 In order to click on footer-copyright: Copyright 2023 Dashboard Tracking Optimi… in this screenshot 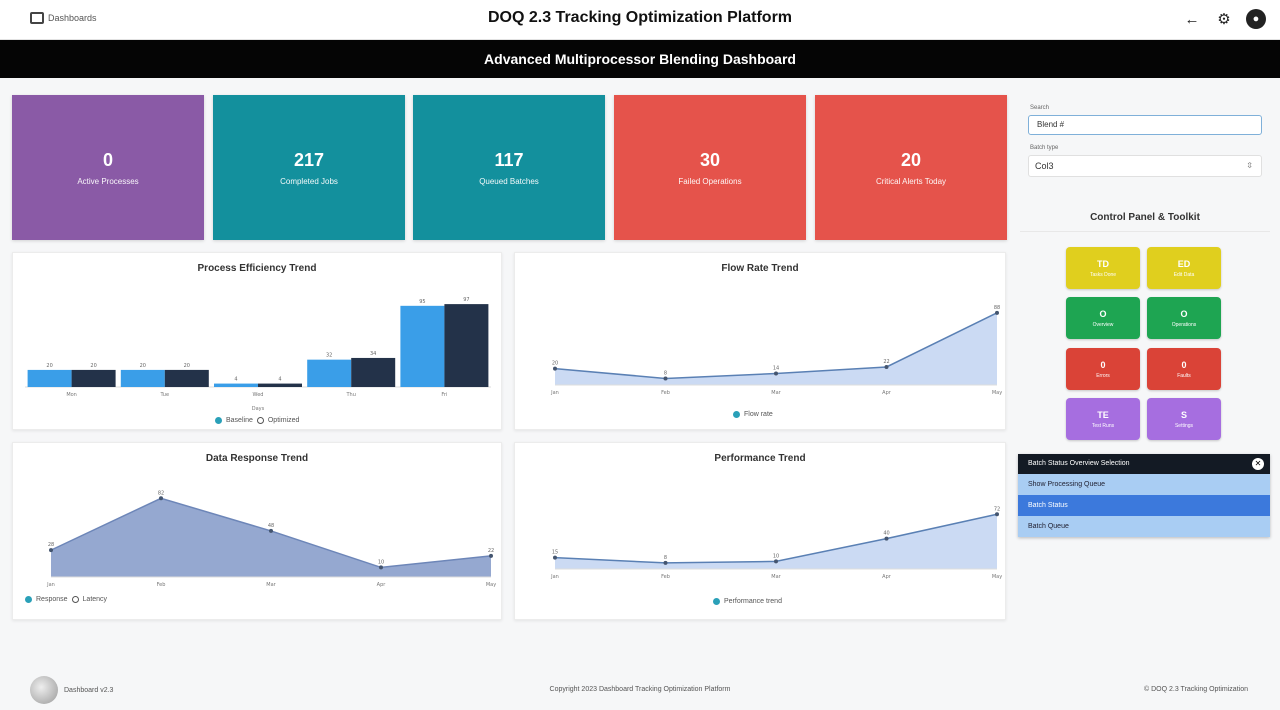, I will do `click(640, 689)`.